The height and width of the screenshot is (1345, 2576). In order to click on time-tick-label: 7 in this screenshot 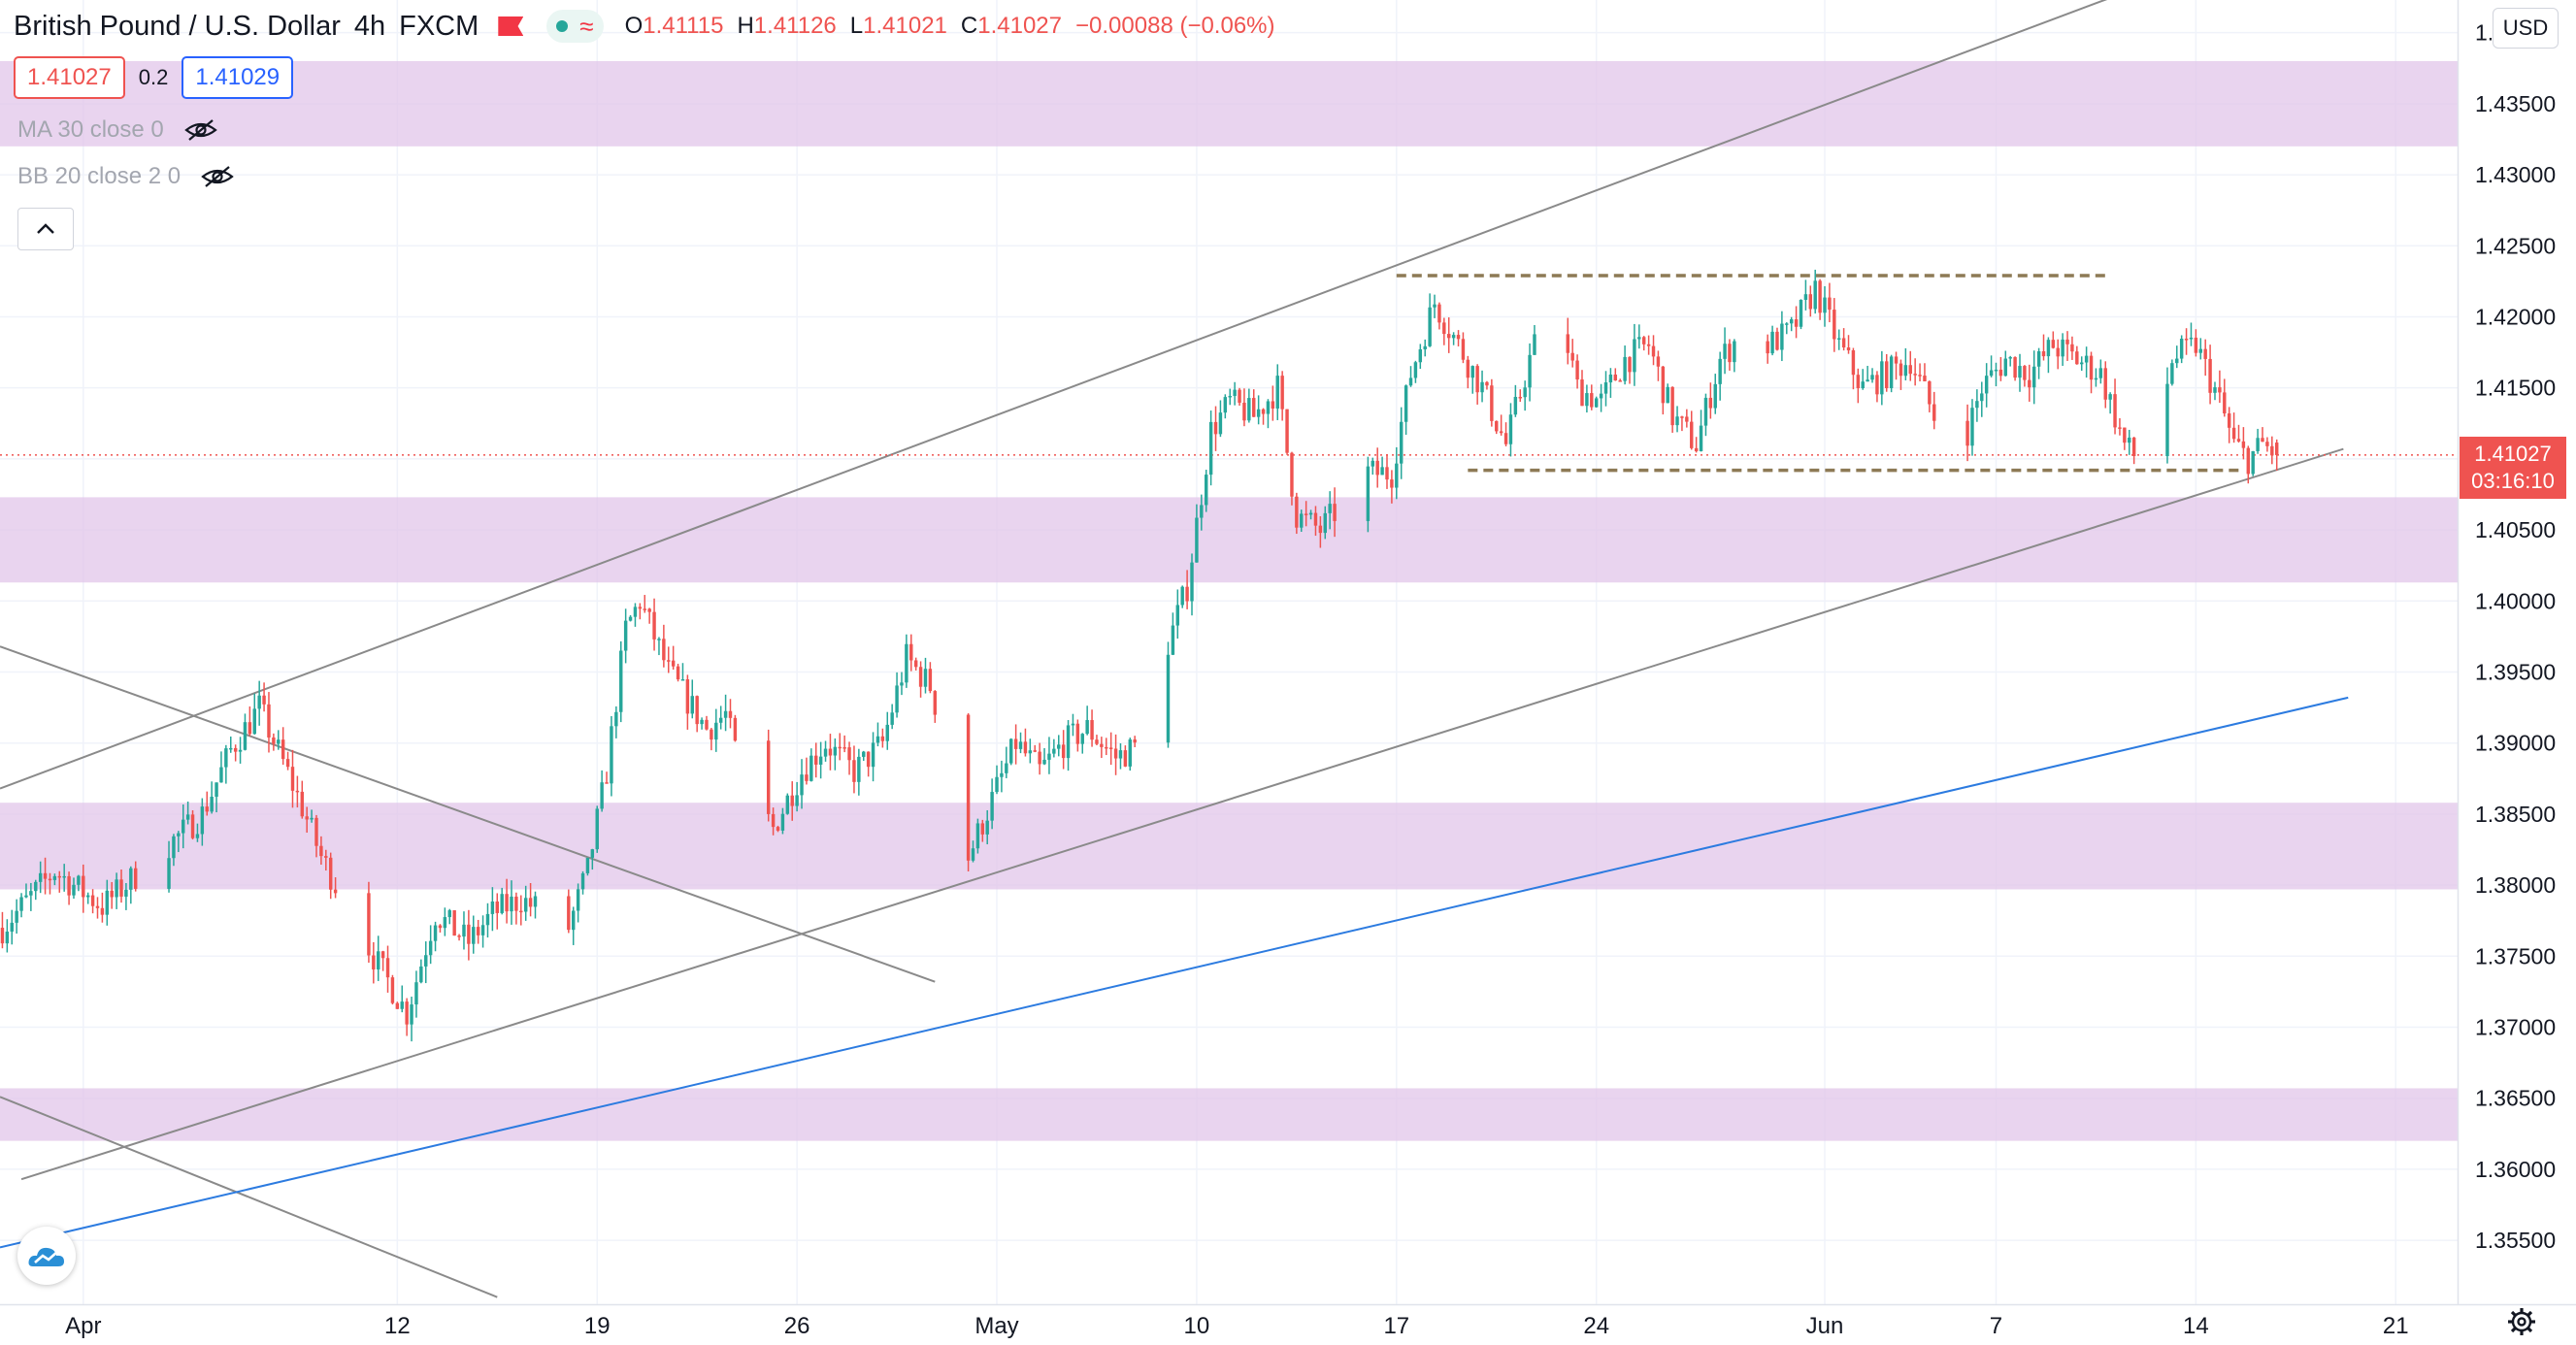, I will do `click(1996, 1326)`.